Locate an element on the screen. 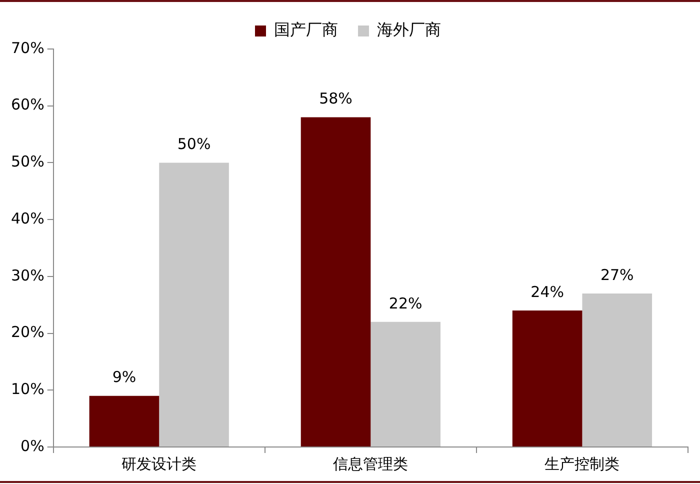  legend-label: 海外厂商 is located at coordinates (409, 30).